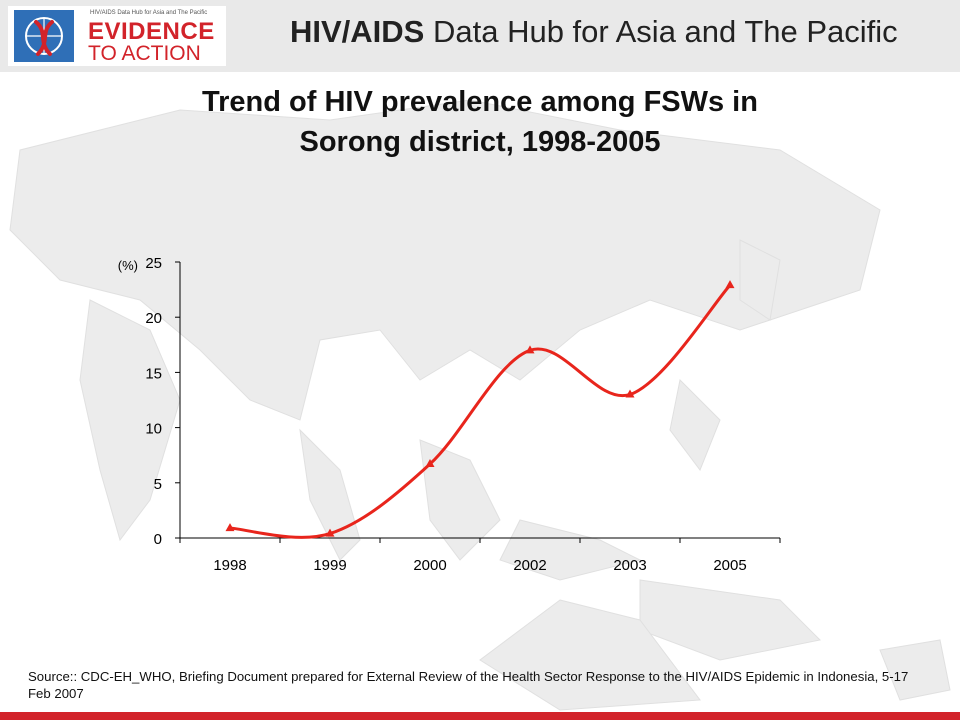  I want to click on x-tick-label: 1998, so click(229, 565).